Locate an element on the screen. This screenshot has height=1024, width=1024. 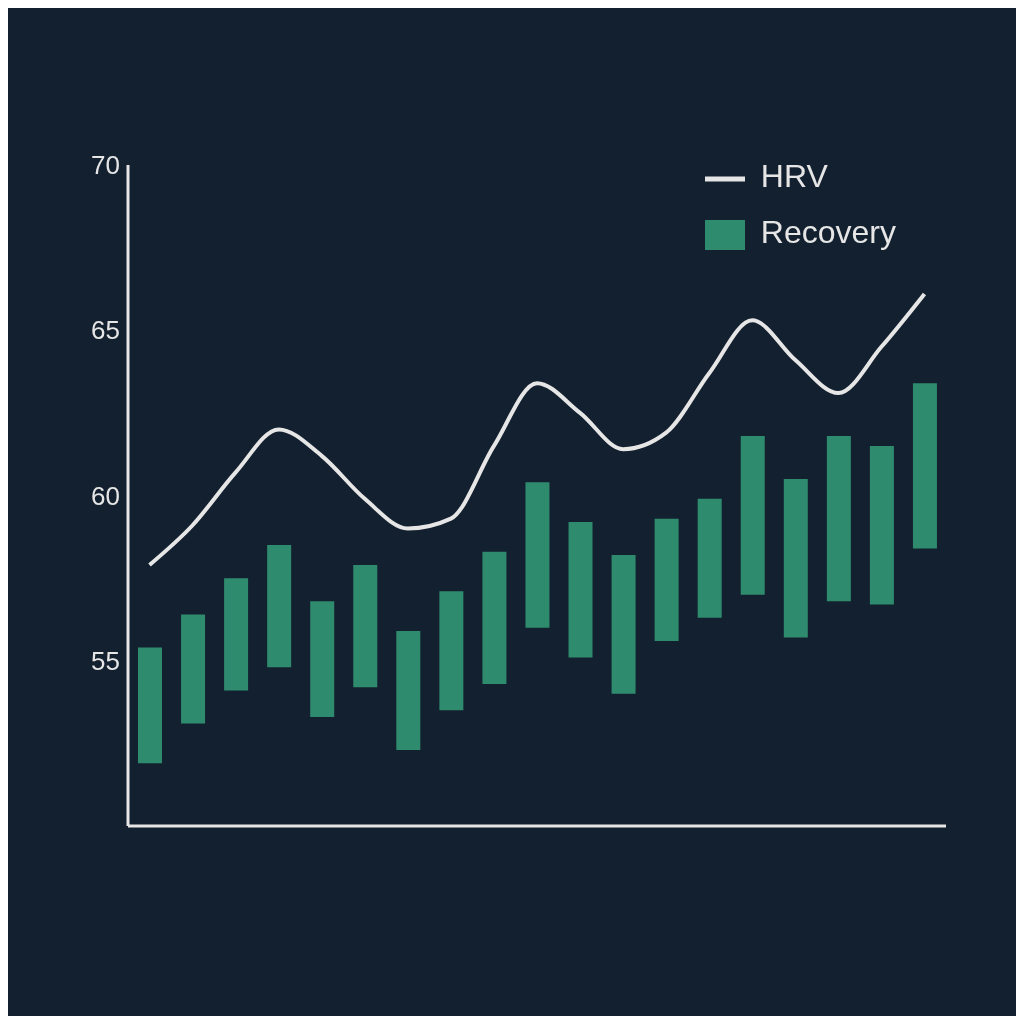
legend-label: HRV is located at coordinates (794, 176).